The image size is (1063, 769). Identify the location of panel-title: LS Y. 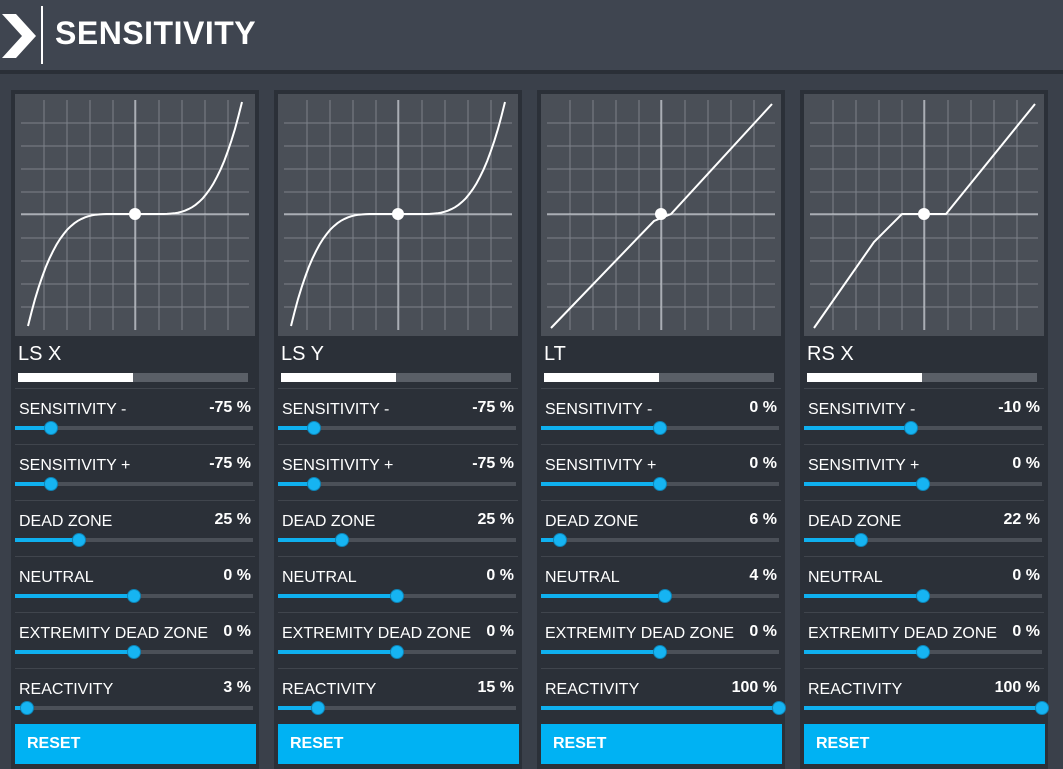
(302, 354).